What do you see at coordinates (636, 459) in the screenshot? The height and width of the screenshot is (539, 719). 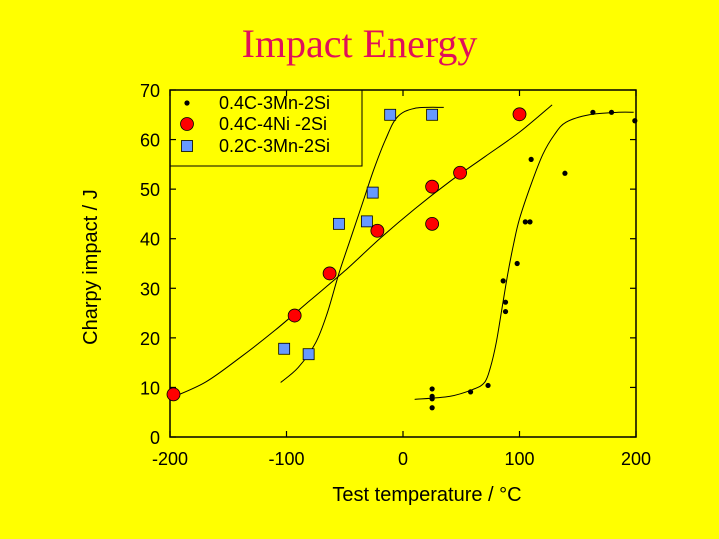 I see `x-tick-label: 200` at bounding box center [636, 459].